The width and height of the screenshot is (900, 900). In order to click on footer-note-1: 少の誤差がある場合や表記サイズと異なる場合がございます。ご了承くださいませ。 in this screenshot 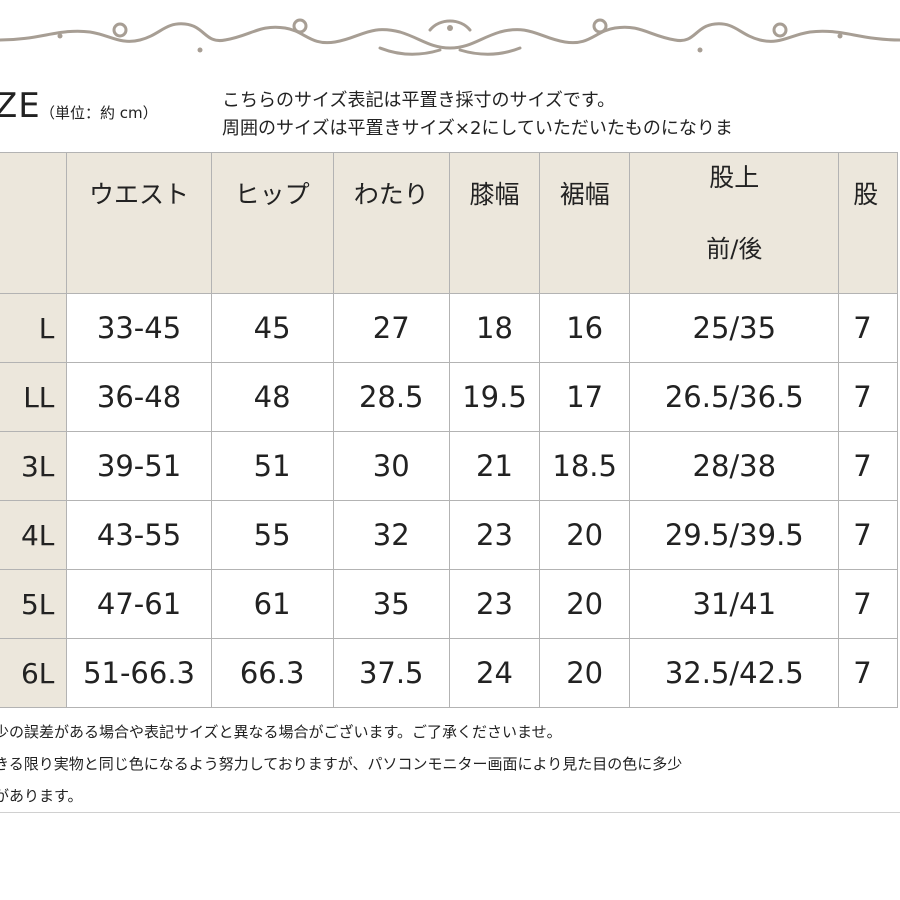, I will do `click(281, 732)`.